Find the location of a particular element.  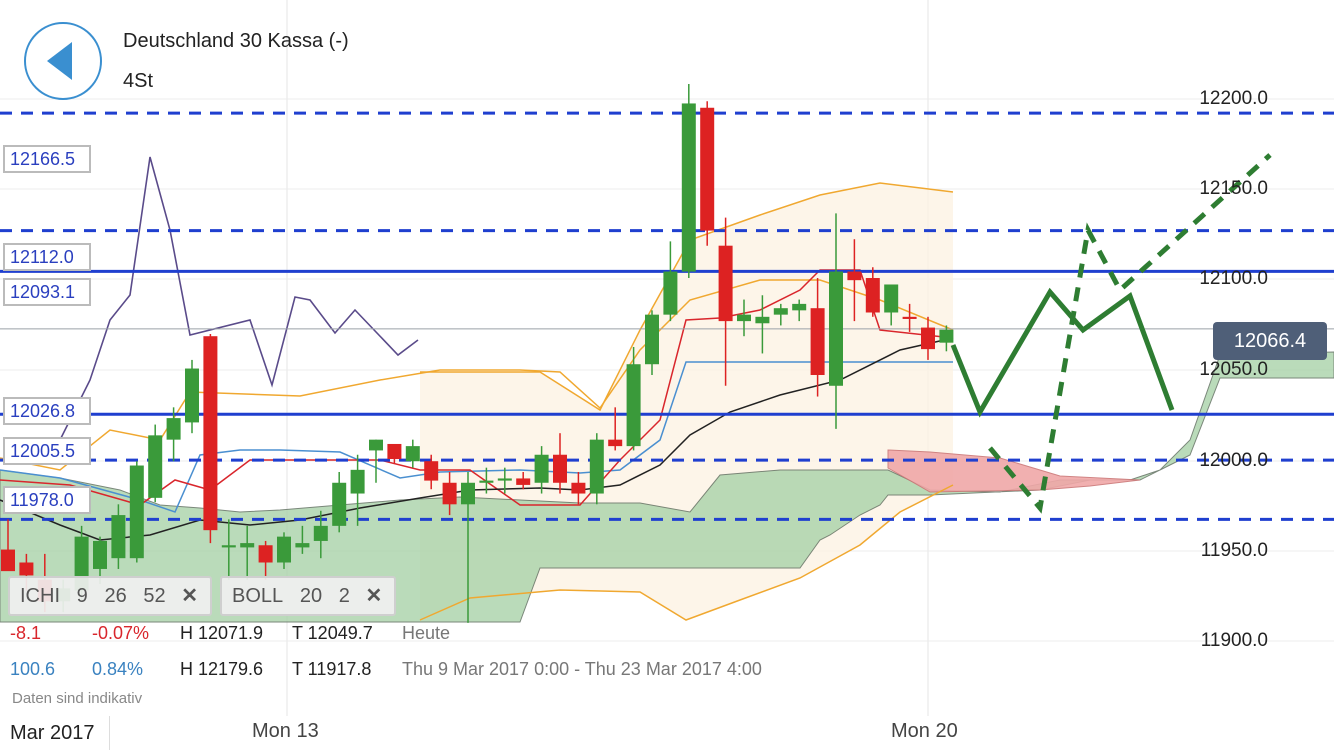

indicator-param: 26 is located at coordinates (115, 596).